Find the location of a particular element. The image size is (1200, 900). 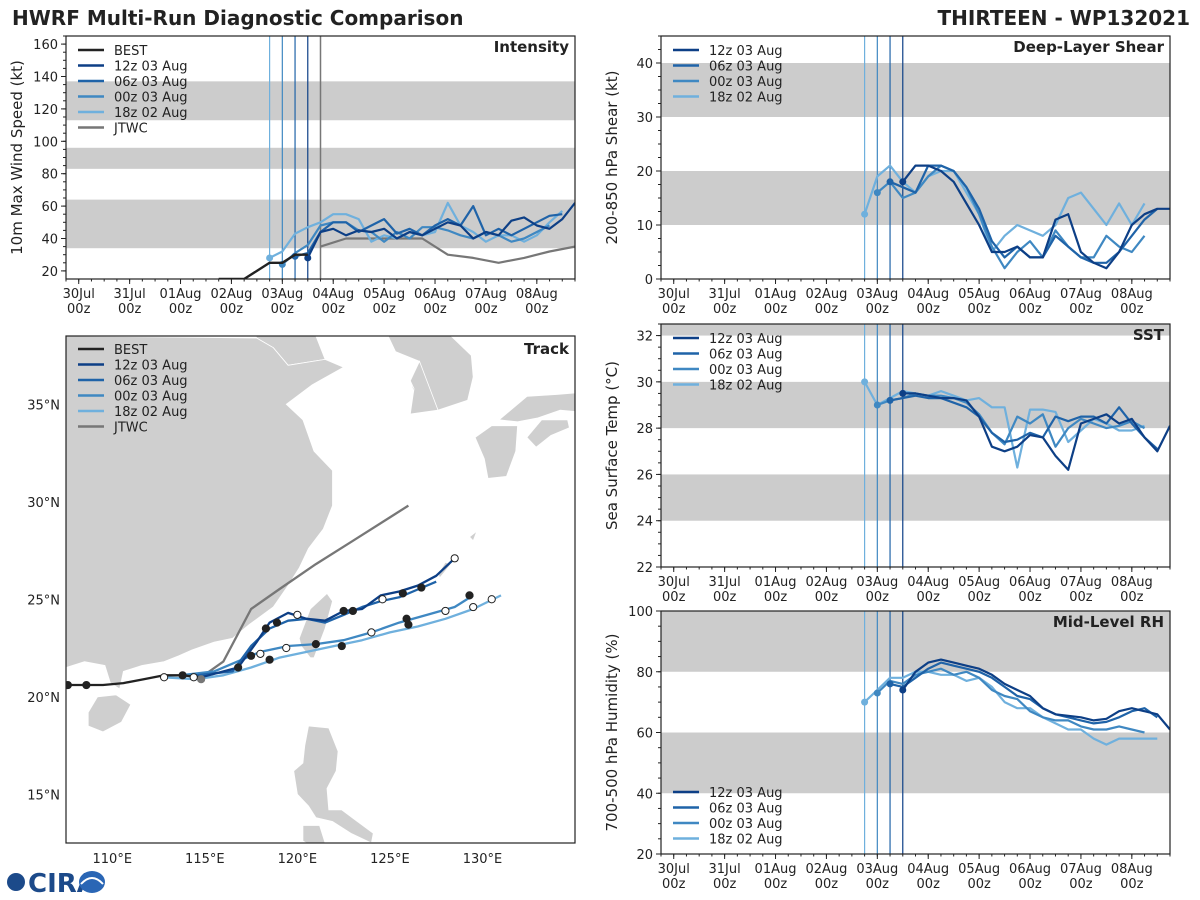

sst-series-06z-03-aug is located at coordinates (1024, 422).